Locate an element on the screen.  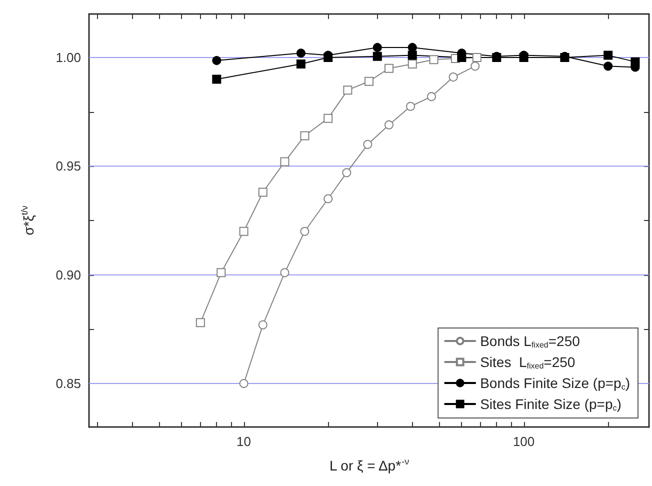
x-tick-label: 100 is located at coordinates (523, 441).